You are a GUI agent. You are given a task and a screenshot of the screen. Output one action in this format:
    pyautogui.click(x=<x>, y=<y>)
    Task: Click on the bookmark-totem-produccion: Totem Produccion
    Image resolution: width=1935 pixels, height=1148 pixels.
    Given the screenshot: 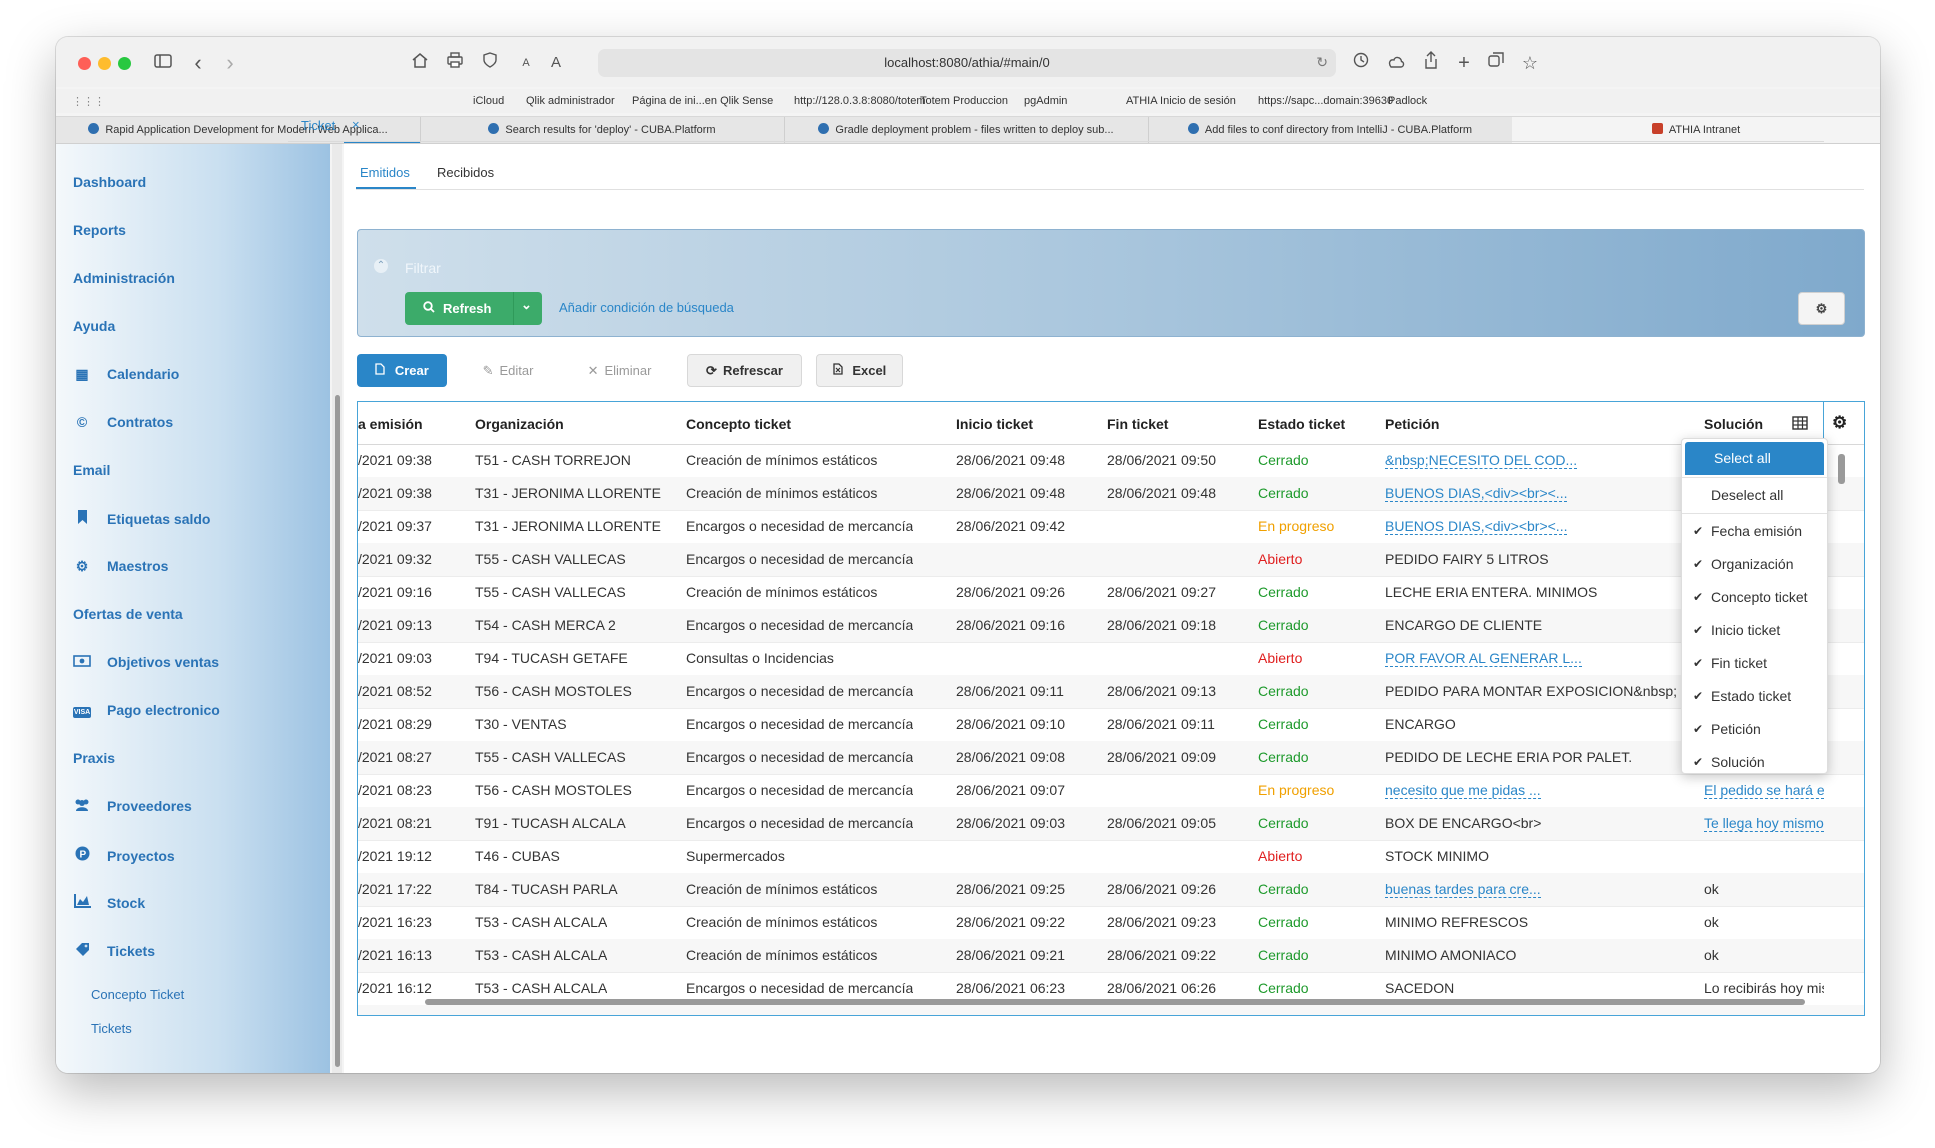 What is the action you would take?
    pyautogui.click(x=964, y=101)
    